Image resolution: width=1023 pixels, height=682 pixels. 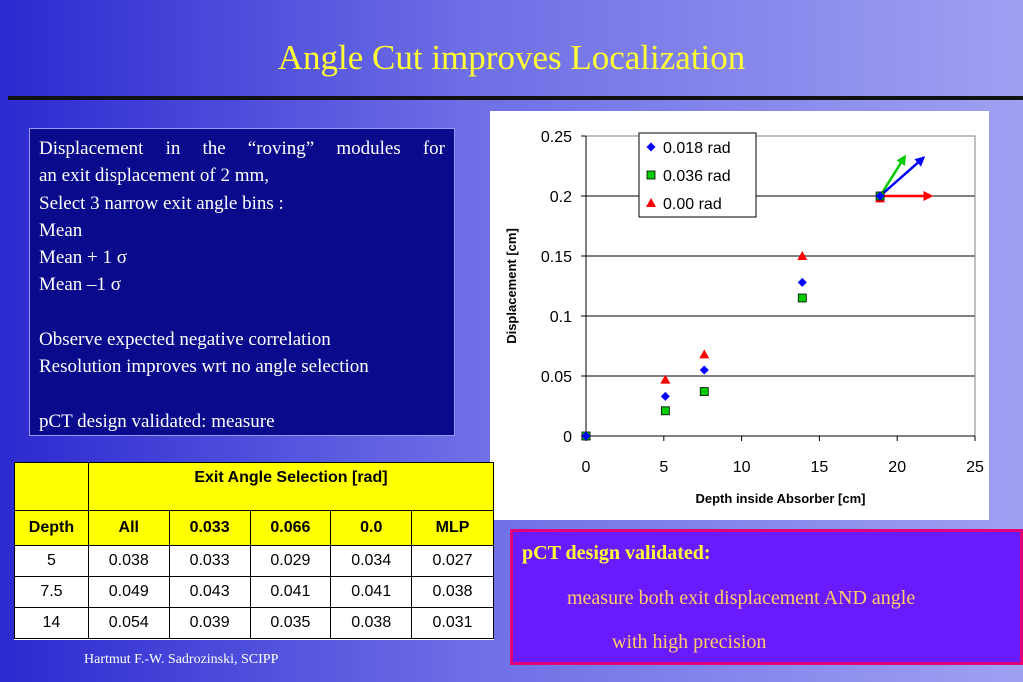 I want to click on depth-cell: 7.5, so click(x=51, y=592).